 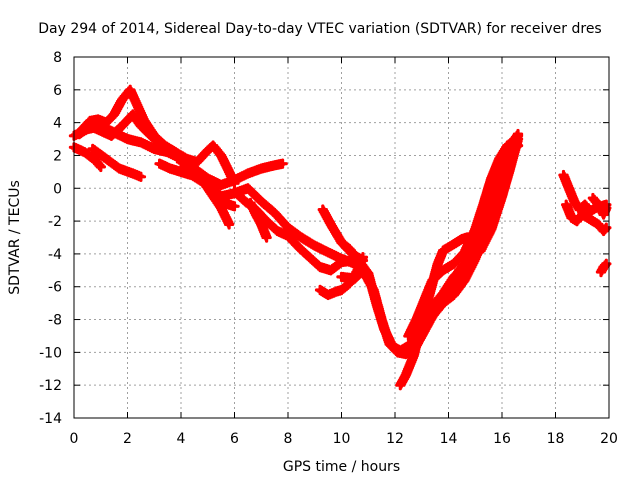 I want to click on x-tick-label: 20, so click(x=609, y=439).